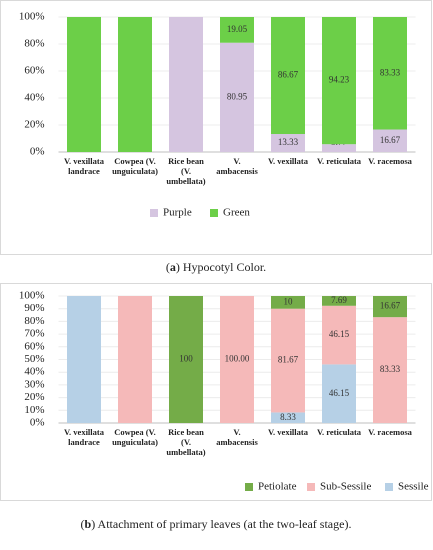  Describe the element at coordinates (34, 410) in the screenshot. I see `y-tick-label: 10%` at that location.